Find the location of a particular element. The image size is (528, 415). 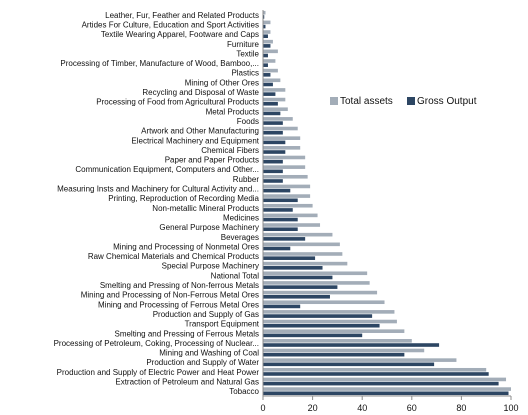

category-label: Electrical Machinery and Equipment is located at coordinates (195, 140).